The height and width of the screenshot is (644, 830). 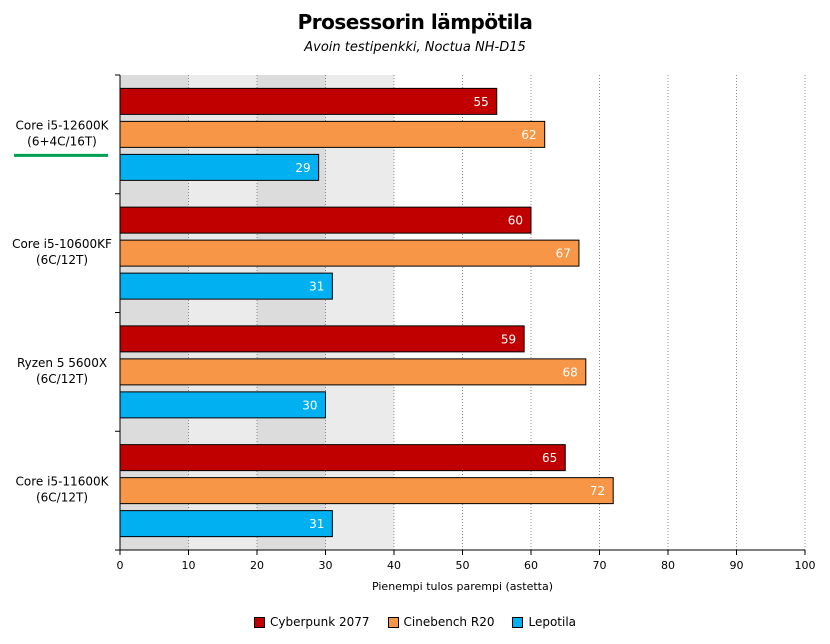 I want to click on x-tick-label: 20, so click(x=257, y=565).